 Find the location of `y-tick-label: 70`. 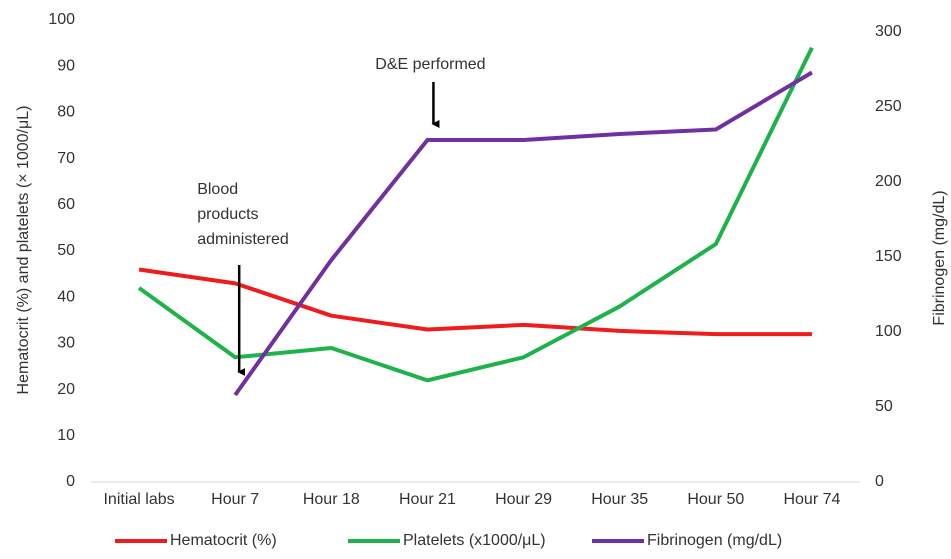

y-tick-label: 70 is located at coordinates (66, 158).